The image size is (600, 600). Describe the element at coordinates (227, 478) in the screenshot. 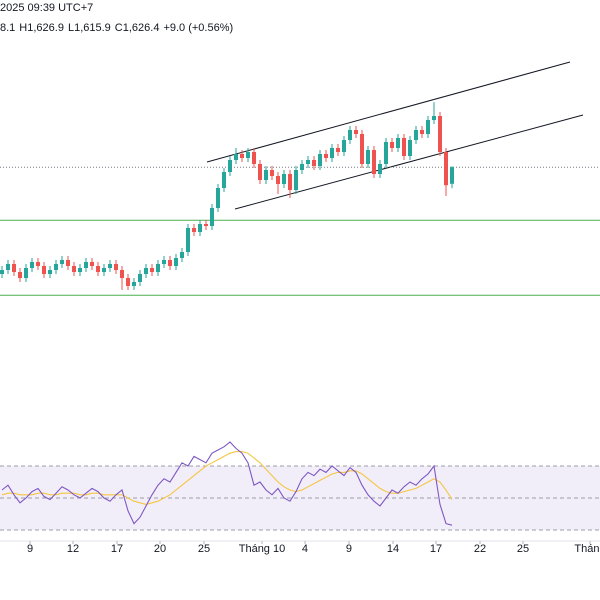

I see `rsi-ma-line` at that location.